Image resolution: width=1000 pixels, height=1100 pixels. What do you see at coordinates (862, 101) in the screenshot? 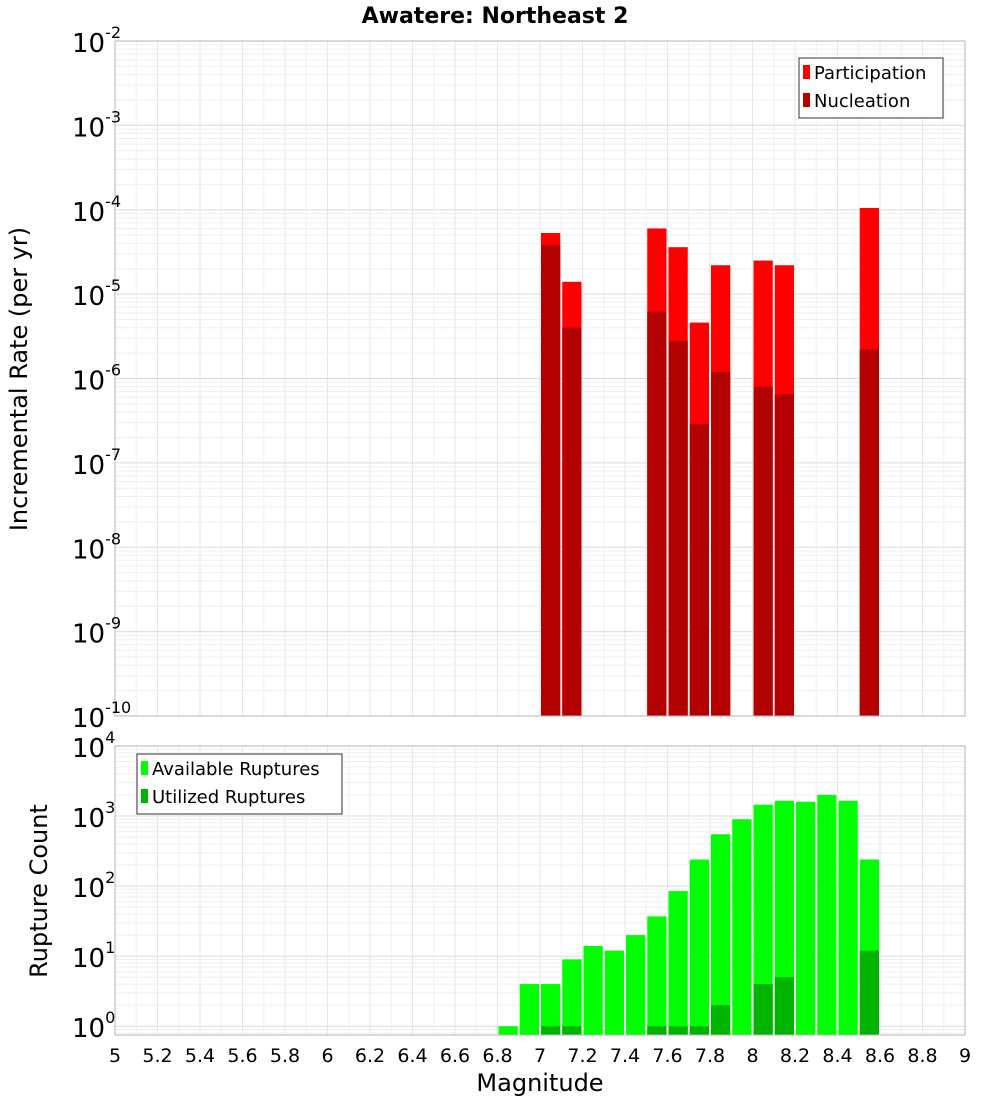
I see `top-legend-label: Nucleation` at bounding box center [862, 101].